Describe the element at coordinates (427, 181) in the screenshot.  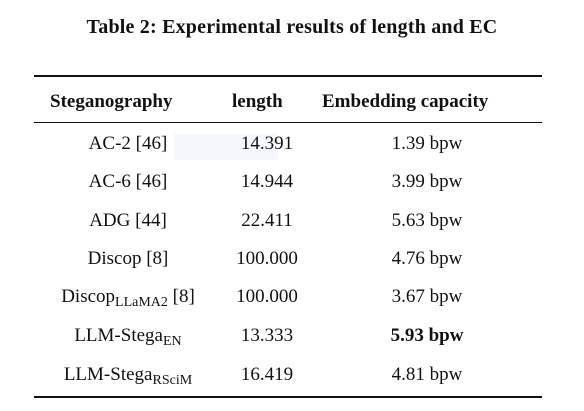
I see `capacity-cell: 3.99 bpw` at that location.